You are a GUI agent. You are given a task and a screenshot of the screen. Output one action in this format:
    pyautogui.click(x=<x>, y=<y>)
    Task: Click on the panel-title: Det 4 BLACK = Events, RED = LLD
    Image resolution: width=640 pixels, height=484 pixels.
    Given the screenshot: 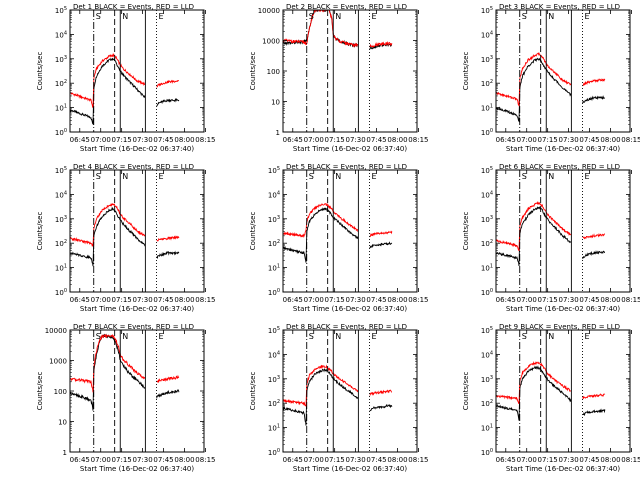 What is the action you would take?
    pyautogui.click(x=133, y=167)
    